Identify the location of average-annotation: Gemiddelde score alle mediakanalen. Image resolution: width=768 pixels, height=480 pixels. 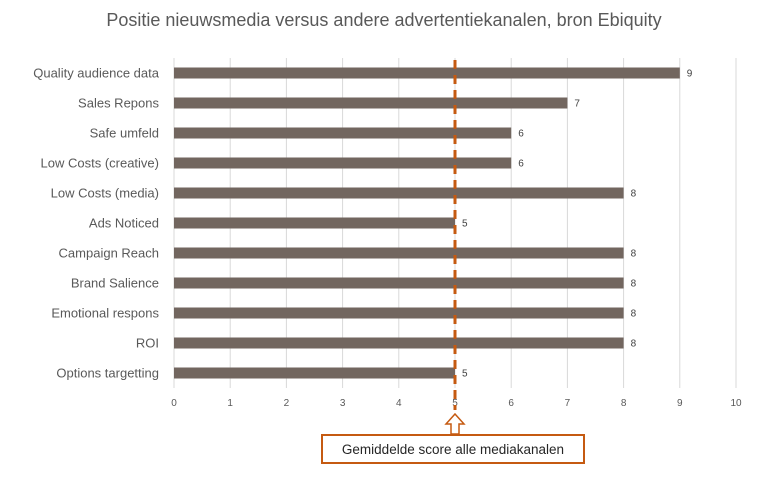
(453, 449).